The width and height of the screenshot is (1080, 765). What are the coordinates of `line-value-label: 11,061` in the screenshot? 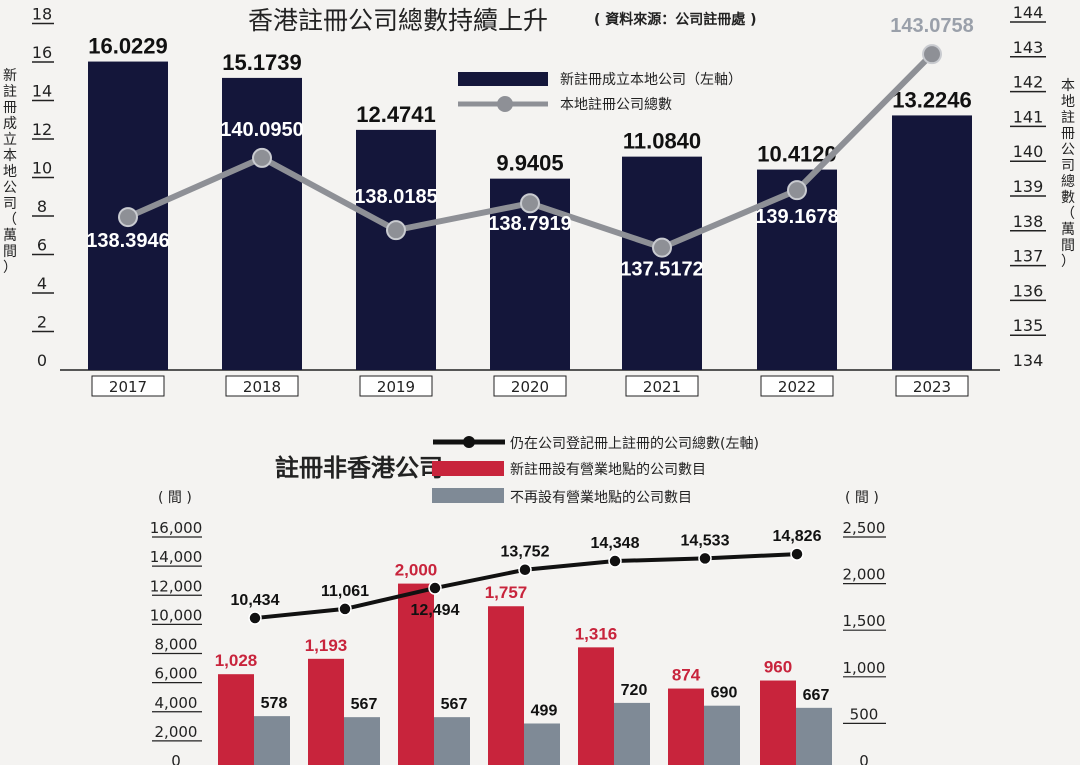 It's located at (345, 591).